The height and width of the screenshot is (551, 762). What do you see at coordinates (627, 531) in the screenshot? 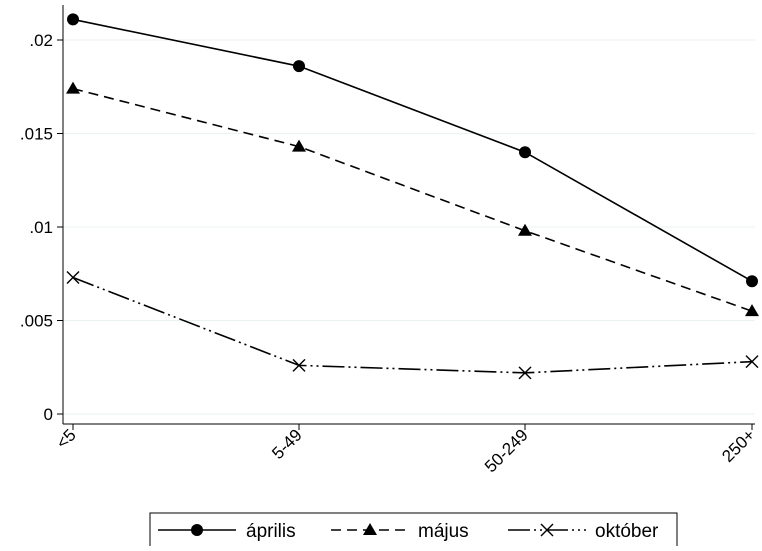
I see `legend-label: október` at bounding box center [627, 531].